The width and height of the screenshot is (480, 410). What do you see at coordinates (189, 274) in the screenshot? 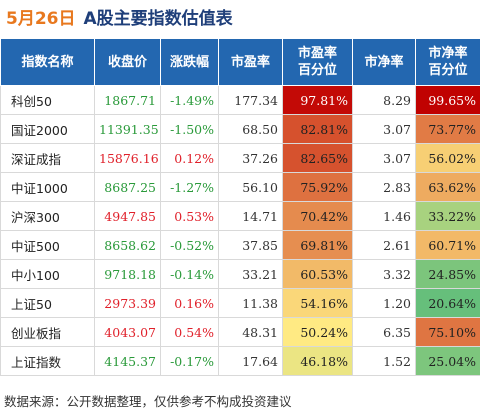
I see `cell: -0.14%` at bounding box center [189, 274].